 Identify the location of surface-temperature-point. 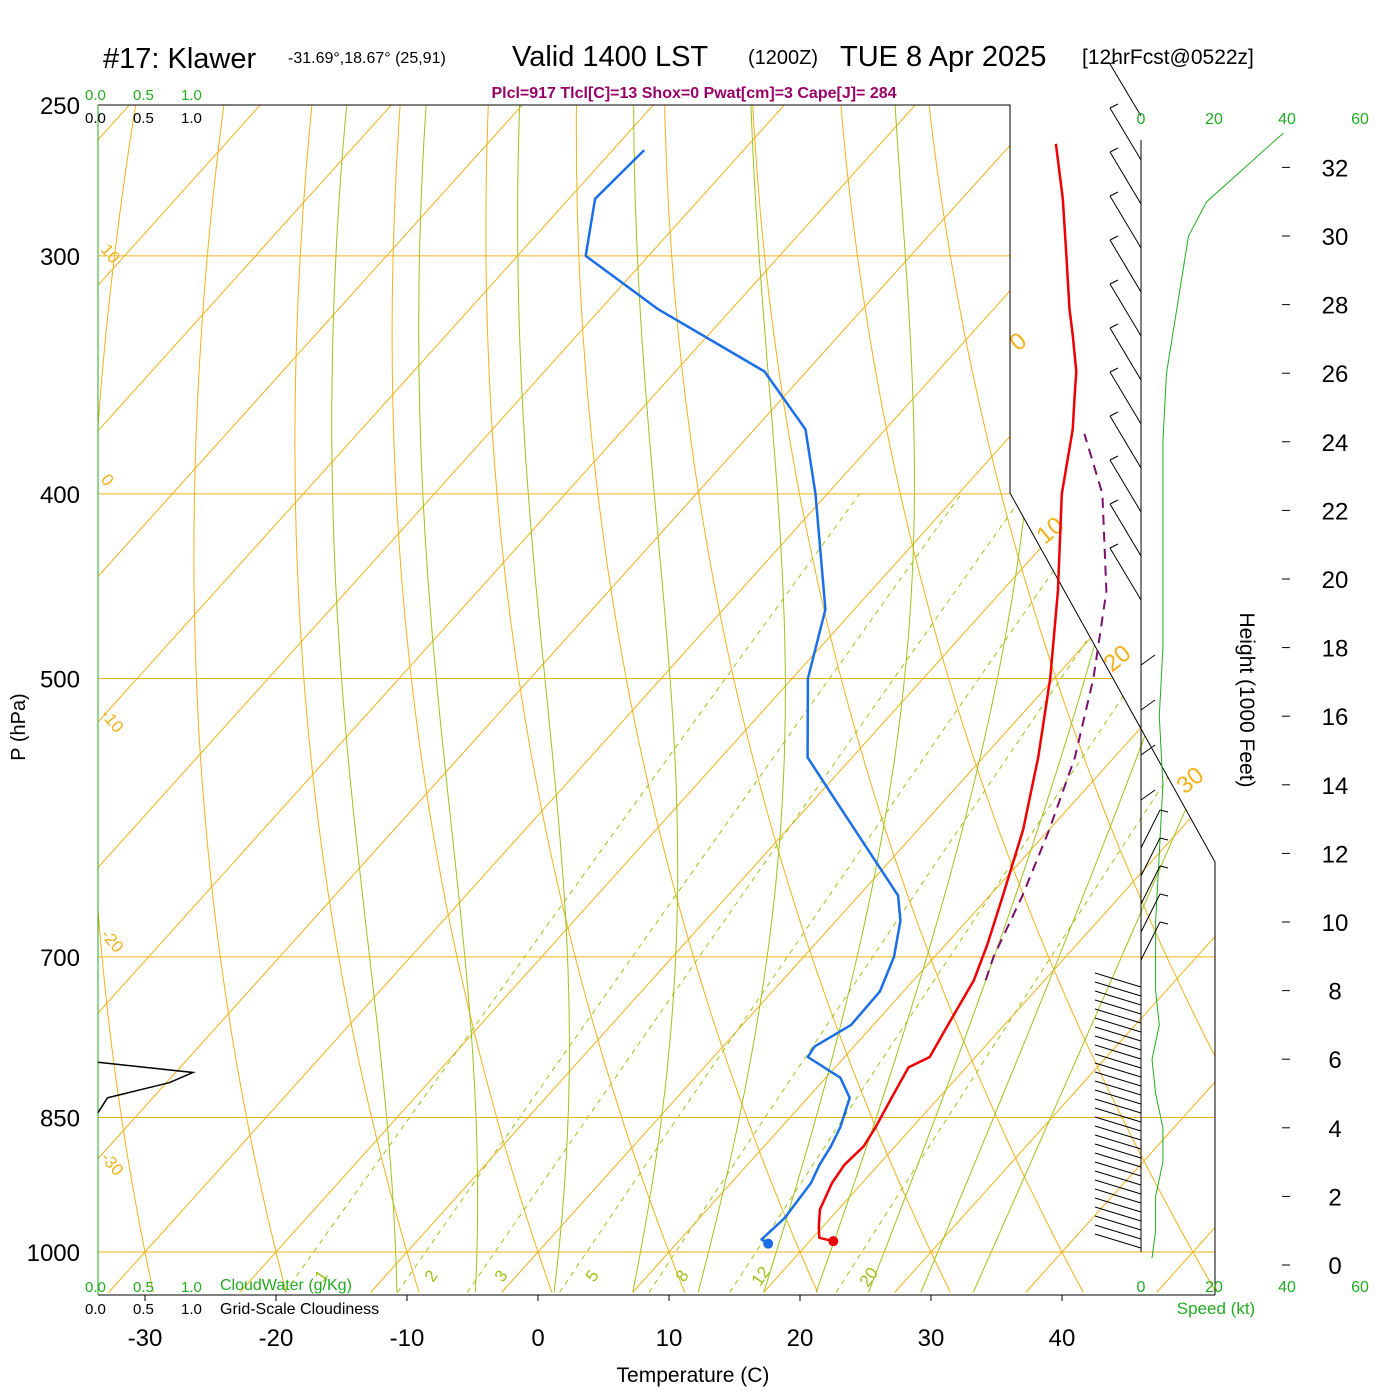
(833, 1241).